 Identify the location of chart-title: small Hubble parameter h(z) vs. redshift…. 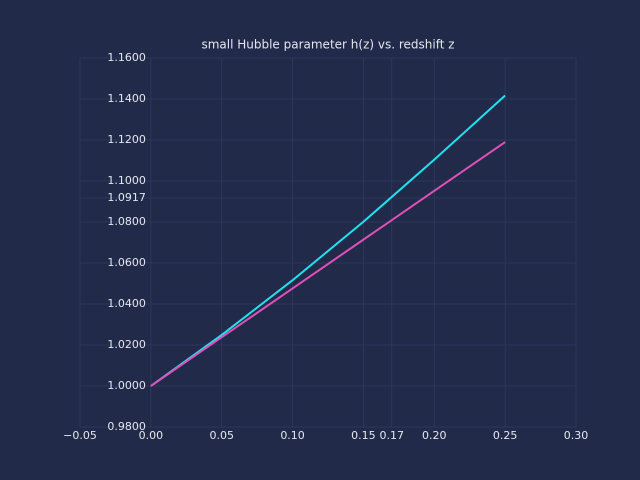
(327, 45).